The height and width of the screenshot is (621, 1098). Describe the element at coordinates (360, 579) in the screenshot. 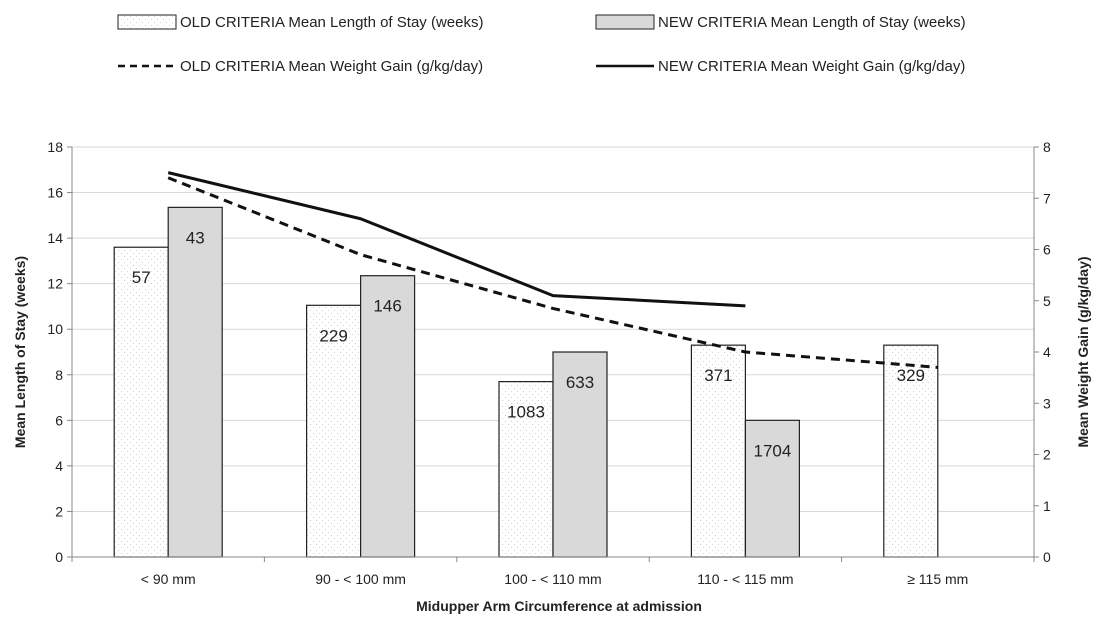

I see `x-tick-label: 90 - < 100 mm` at that location.